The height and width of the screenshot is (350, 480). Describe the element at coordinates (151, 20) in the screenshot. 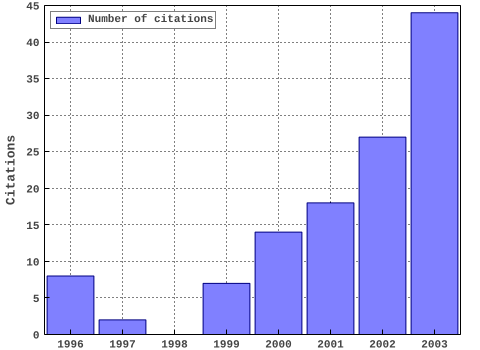

I see `legend-label: Number of citations` at that location.